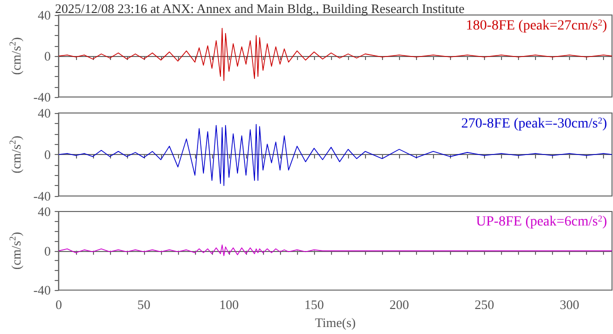 This screenshot has height=334, width=613. Describe the element at coordinates (570, 304) in the screenshot. I see `x-tick-label: 300` at that location.